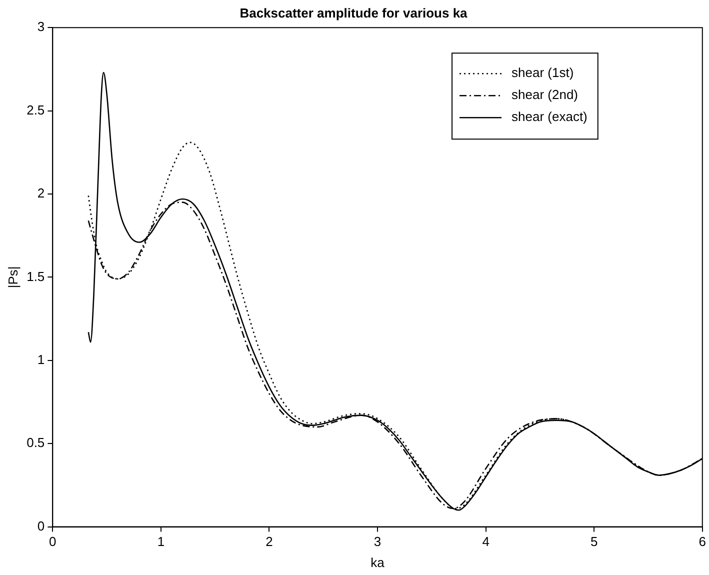  What do you see at coordinates (35, 110) in the screenshot?
I see `y-tick-label: 2.5` at bounding box center [35, 110].